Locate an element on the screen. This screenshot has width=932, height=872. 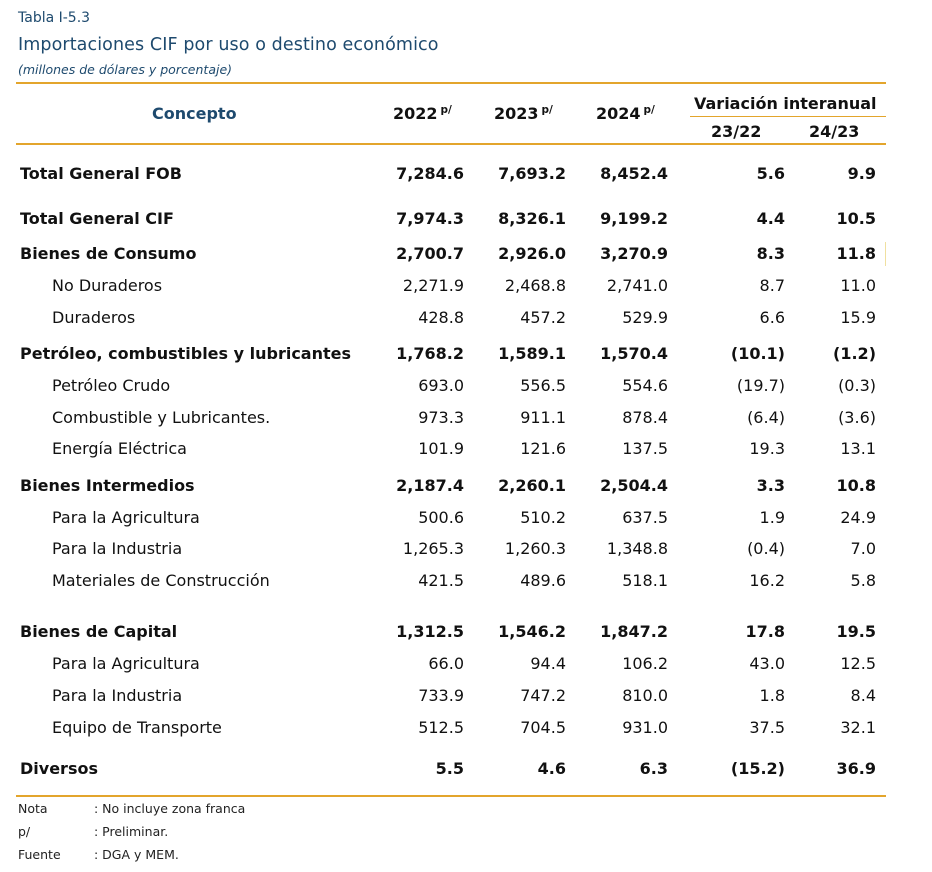
cell-var-23-22: 1.9 is located at coordinates (772, 517).